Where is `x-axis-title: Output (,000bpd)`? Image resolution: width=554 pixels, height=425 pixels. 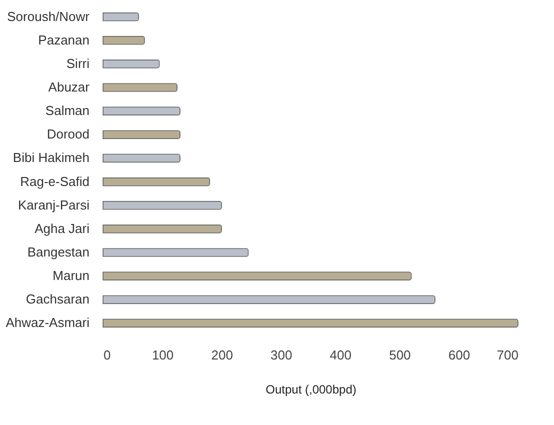
x-axis-title: Output (,000bpd) is located at coordinates (311, 389).